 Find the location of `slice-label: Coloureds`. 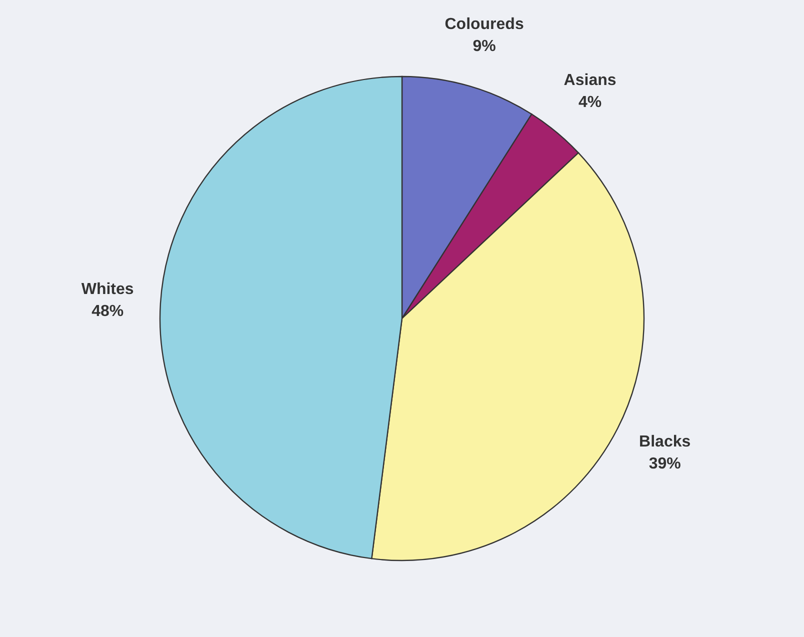

slice-label: Coloureds is located at coordinates (484, 25).